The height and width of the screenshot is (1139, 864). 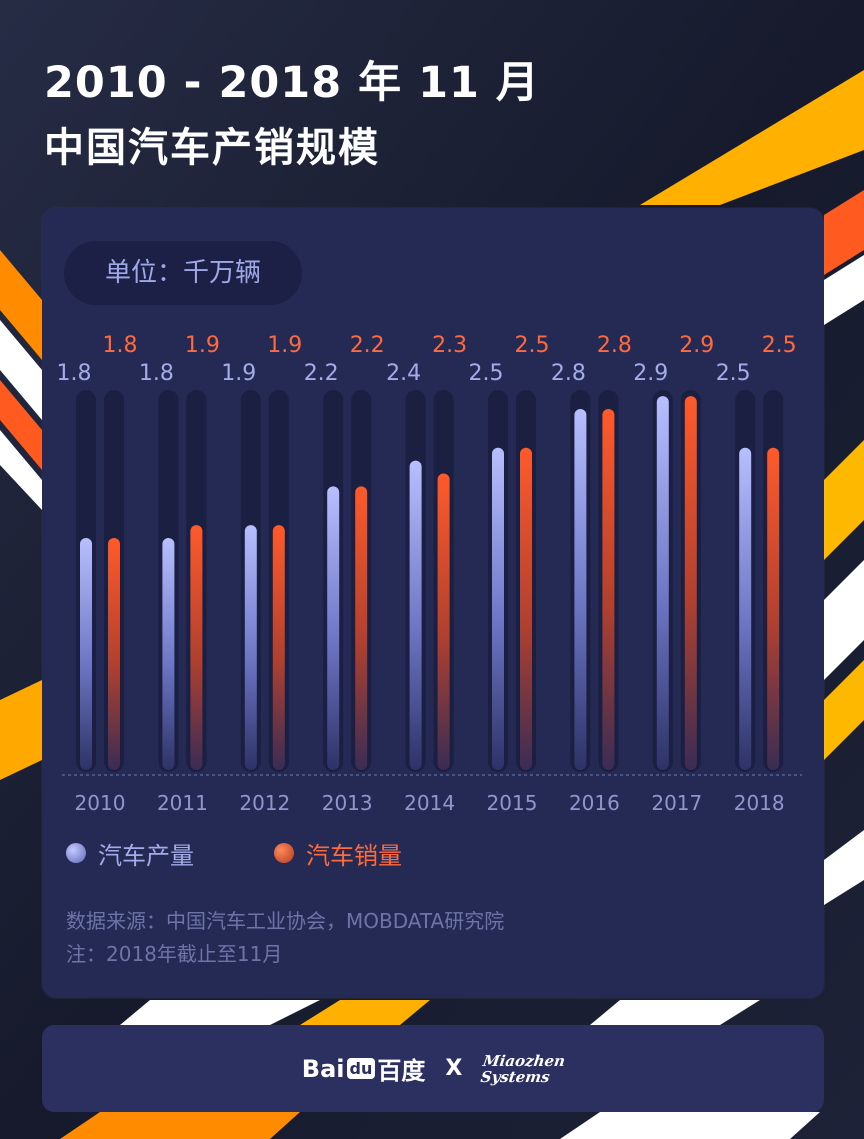 I want to click on baidu-logo: Bai du 百度, so click(x=364, y=1068).